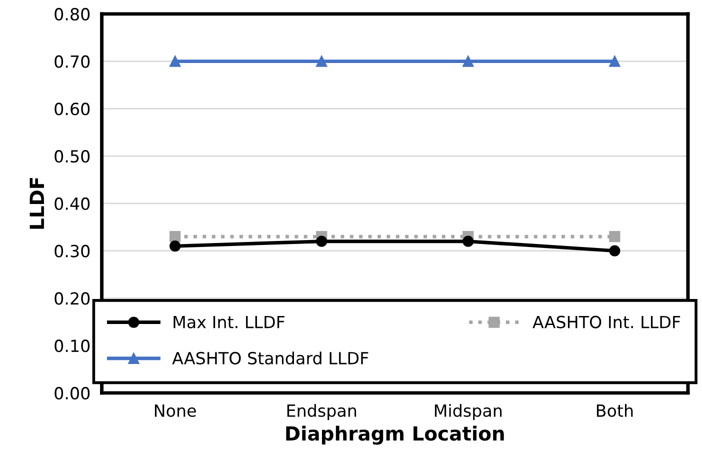 Image resolution: width=702 pixels, height=465 pixels. I want to click on x-tick-label: Both, so click(614, 410).